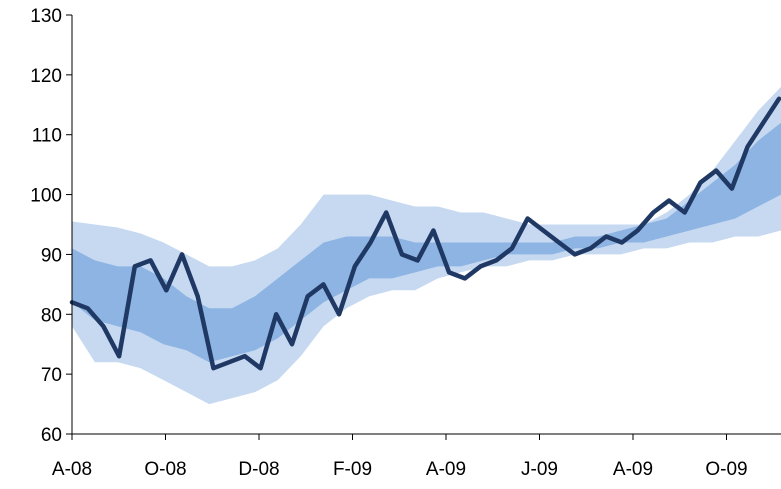 The image size is (781, 489). I want to click on x-tick-label: O-08, so click(165, 469).